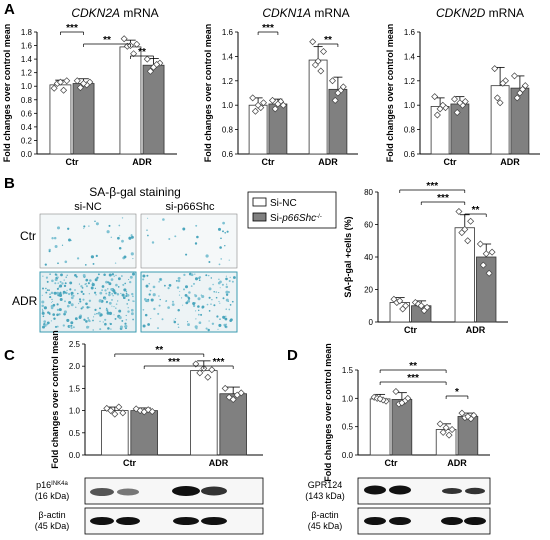 The width and height of the screenshot is (550, 540). Describe the element at coordinates (410, 32) in the screenshot. I see `y-tick-label: 1.6` at that location.